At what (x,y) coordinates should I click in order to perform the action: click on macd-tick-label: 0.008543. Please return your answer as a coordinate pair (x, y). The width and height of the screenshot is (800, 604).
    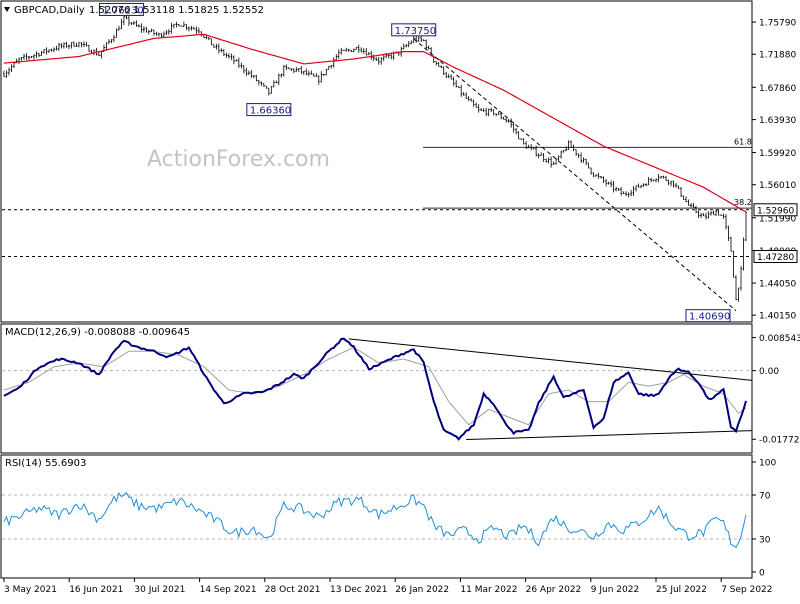
    Looking at the image, I should click on (779, 339).